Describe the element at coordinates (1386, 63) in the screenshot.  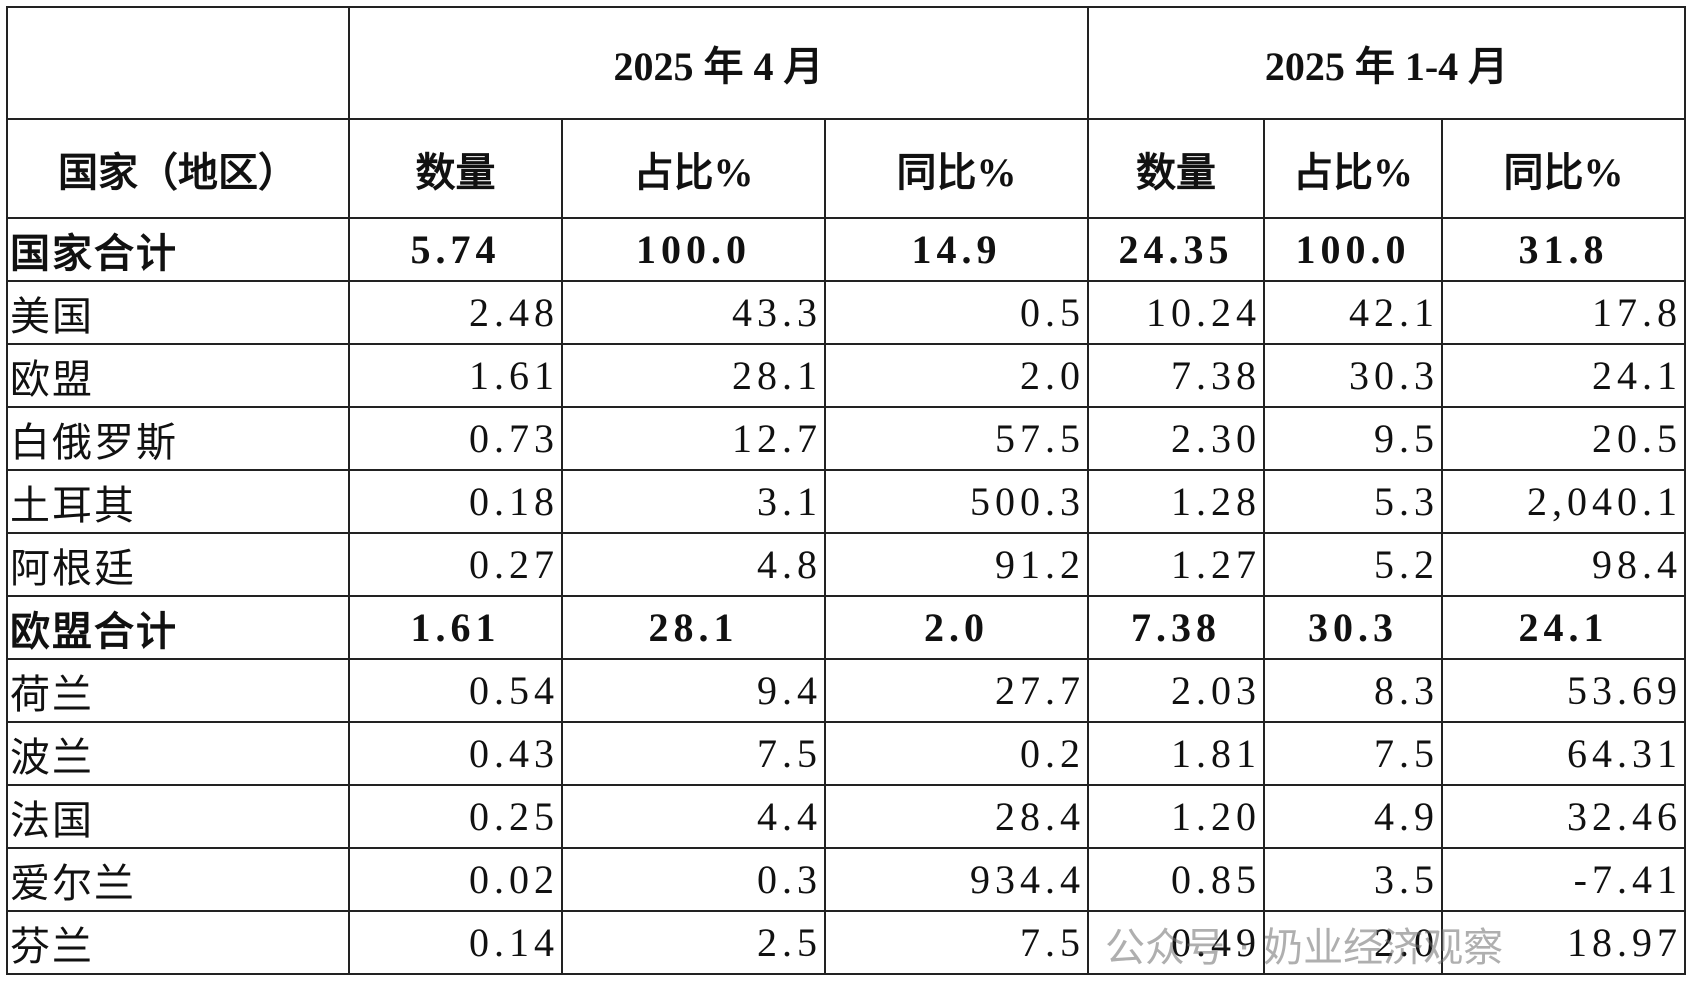
I see `period-header: 2025 年 1-4 月` at that location.